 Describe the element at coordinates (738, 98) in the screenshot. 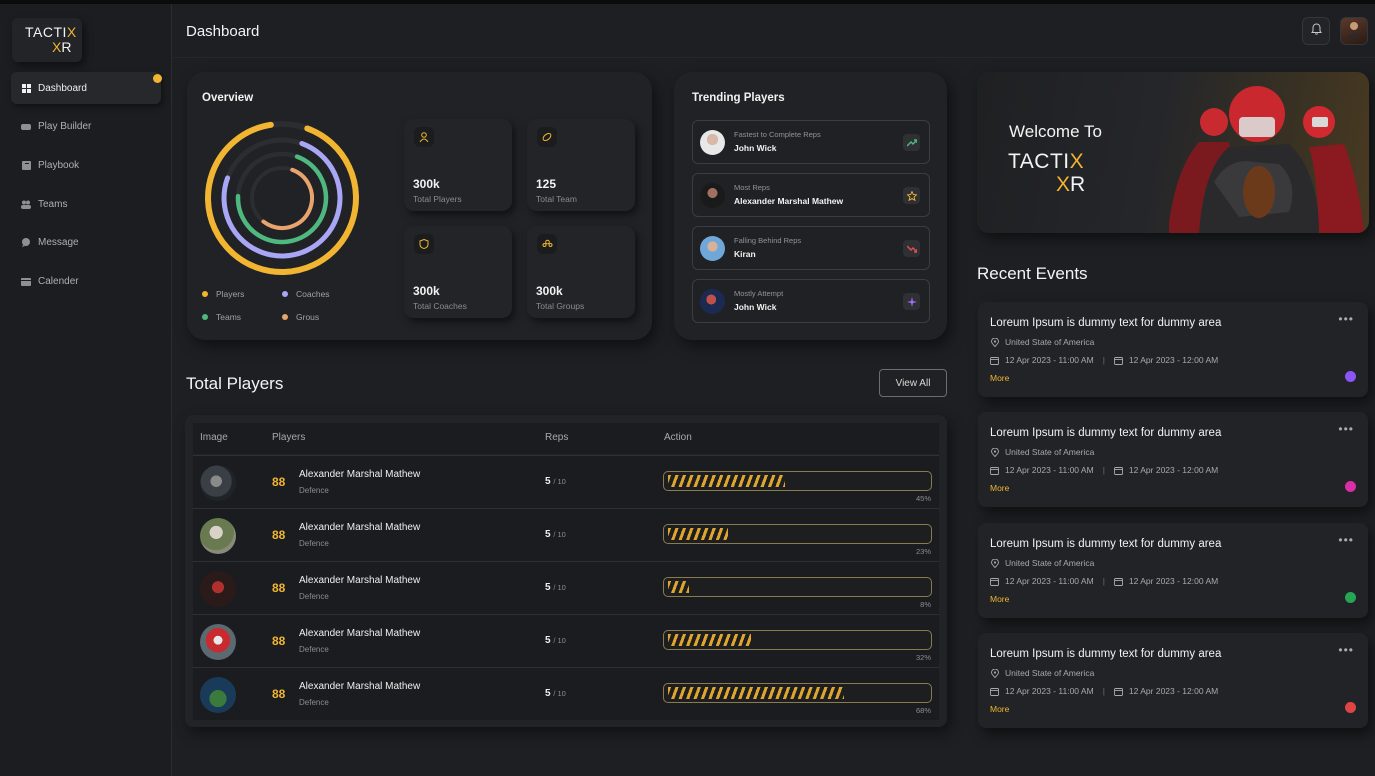

I see `trending-title: Trending Players` at that location.